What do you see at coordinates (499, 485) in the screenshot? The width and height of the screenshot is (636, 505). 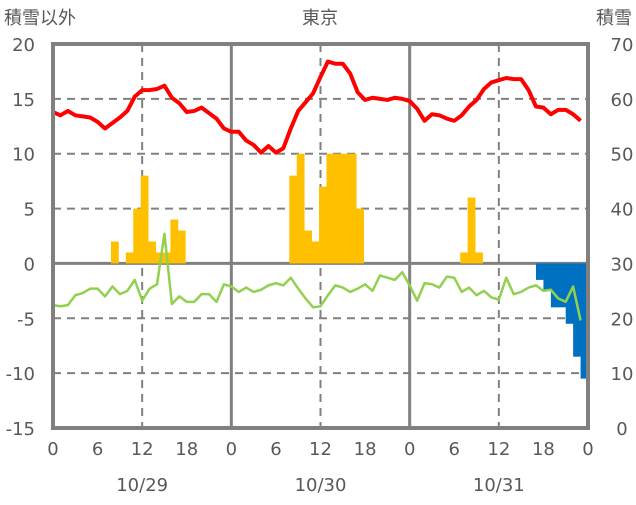 I see `date-label: 10/31` at bounding box center [499, 485].